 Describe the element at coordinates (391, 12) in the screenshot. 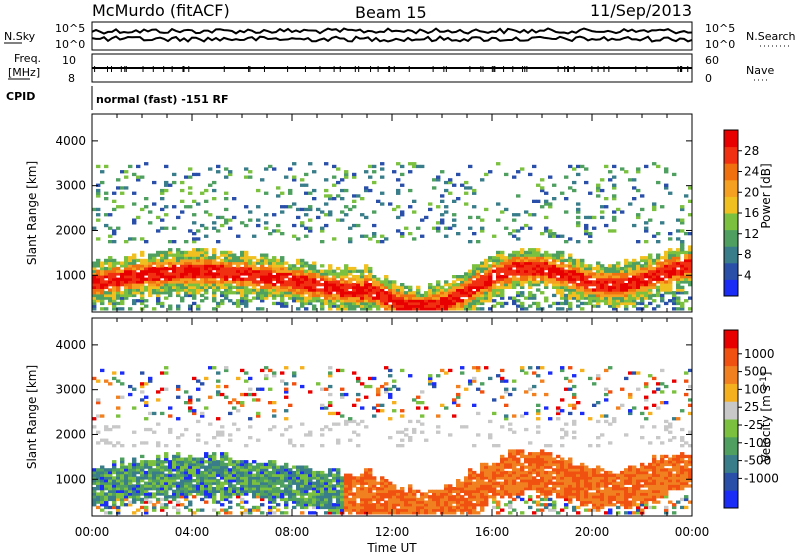

I see `beam-title: Beam 15` at that location.